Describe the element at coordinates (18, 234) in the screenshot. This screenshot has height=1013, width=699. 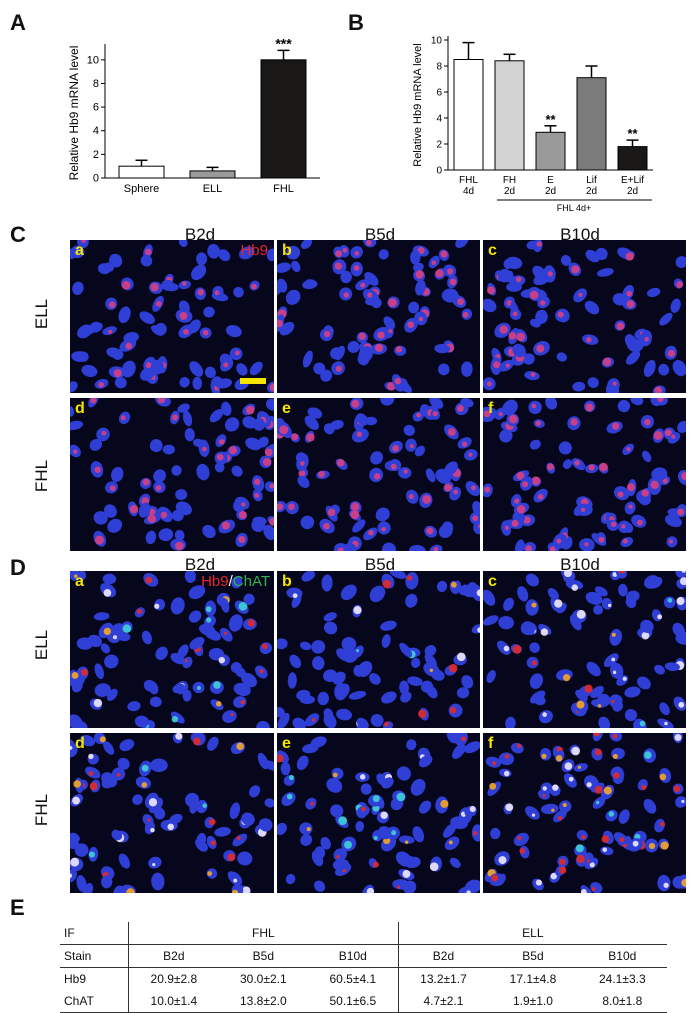
I see `panel-letter-c: C` at that location.